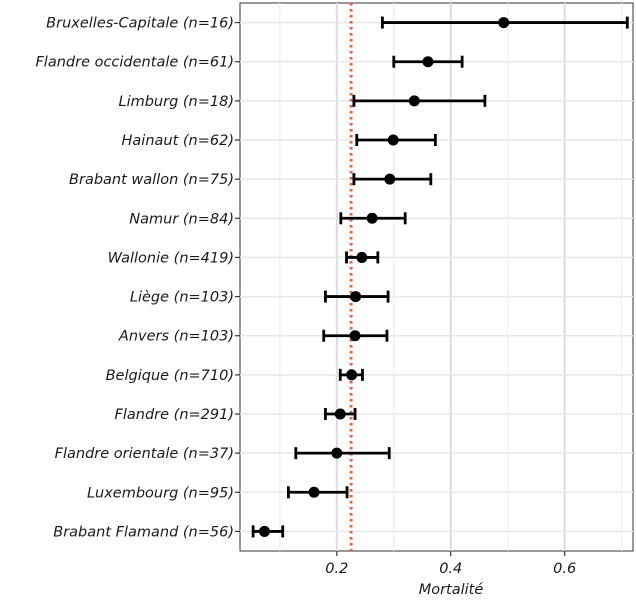 This screenshot has height=601, width=636. I want to click on y-tick-label: Flandre (n=291), so click(174, 415).